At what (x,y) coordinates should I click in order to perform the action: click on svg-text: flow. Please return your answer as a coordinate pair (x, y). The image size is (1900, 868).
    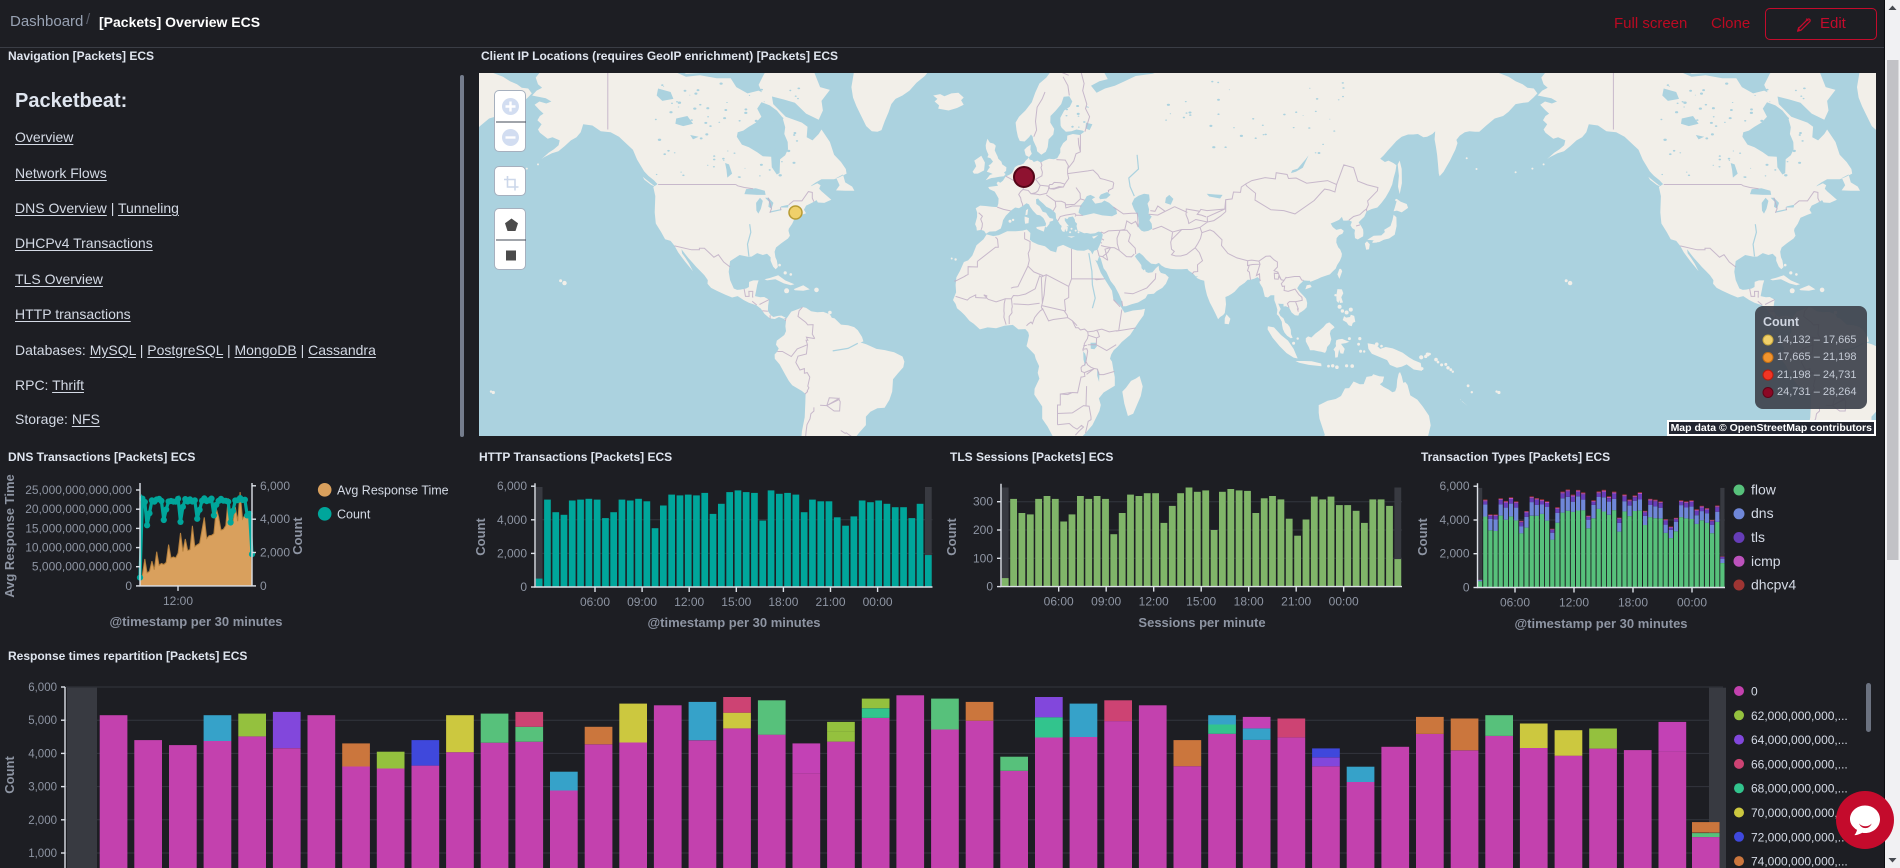
    Looking at the image, I should click on (1764, 490).